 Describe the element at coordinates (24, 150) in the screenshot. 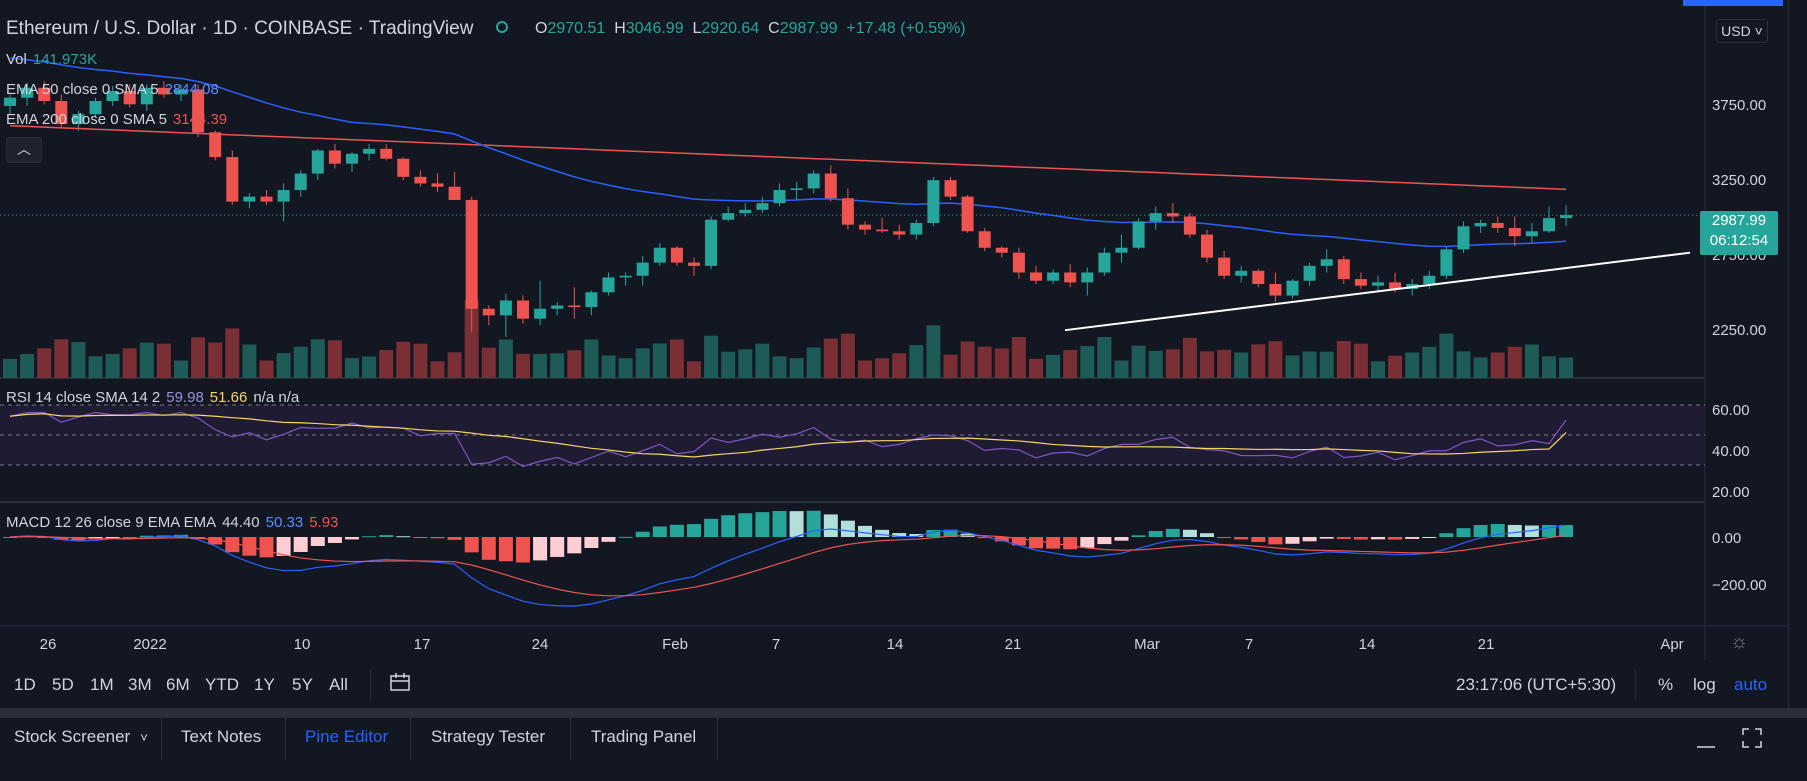

I see `collapse-legend-button: ︿` at that location.